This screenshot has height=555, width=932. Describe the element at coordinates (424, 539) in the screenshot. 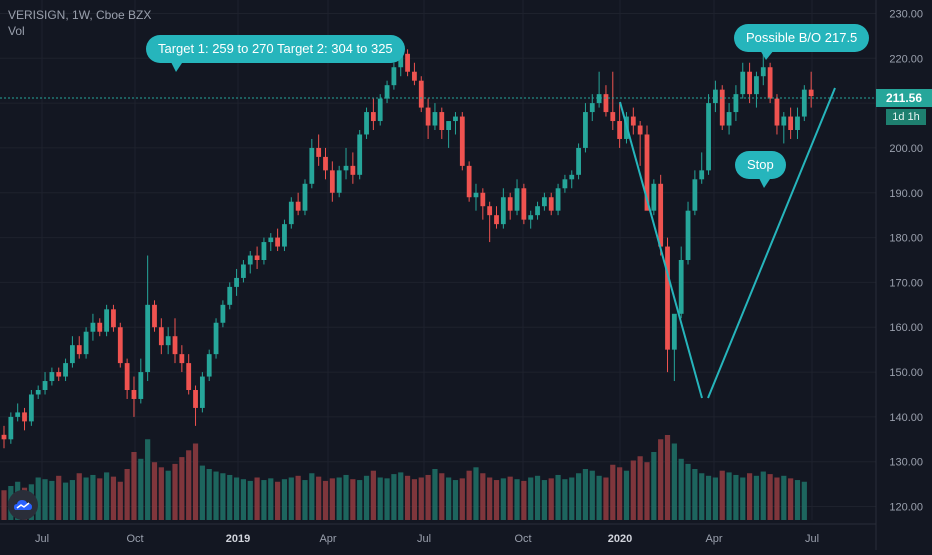

I see `x-tick-label: Jul` at that location.